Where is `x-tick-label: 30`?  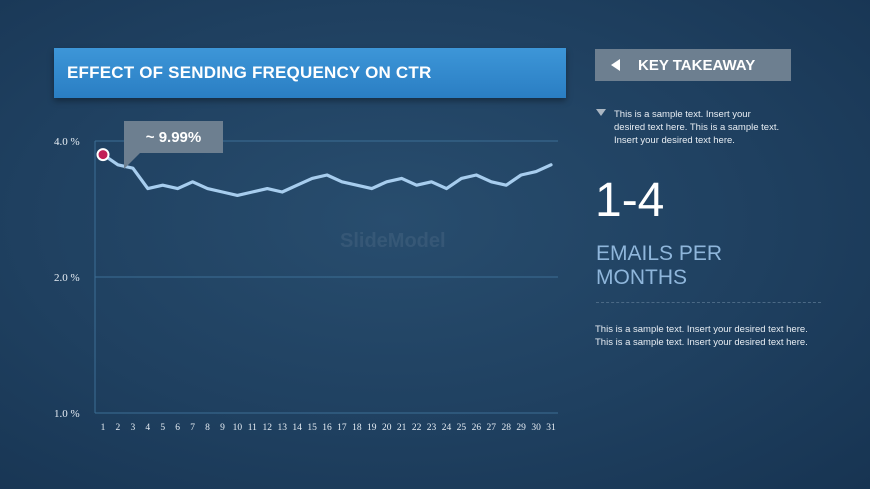
x-tick-label: 30 is located at coordinates (536, 428).